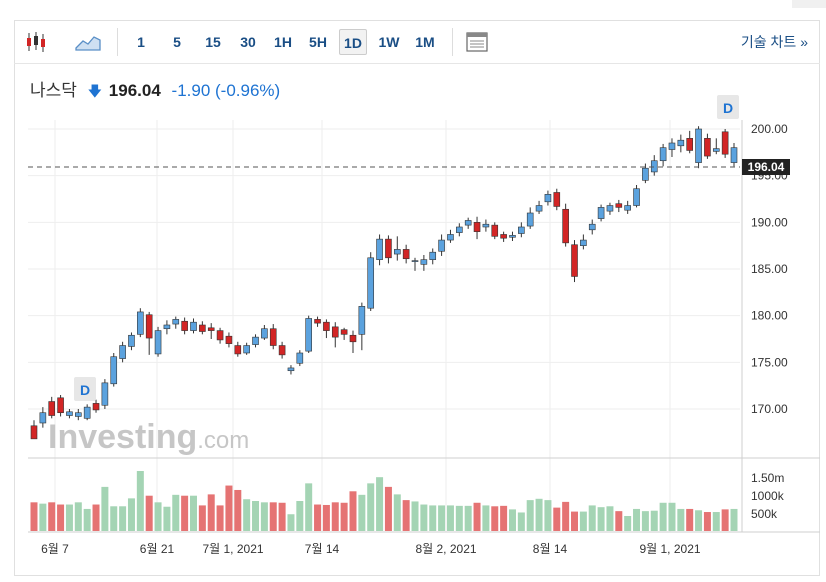 This screenshot has height=582, width=826. I want to click on time-tick-label: 6월 21, so click(157, 549).